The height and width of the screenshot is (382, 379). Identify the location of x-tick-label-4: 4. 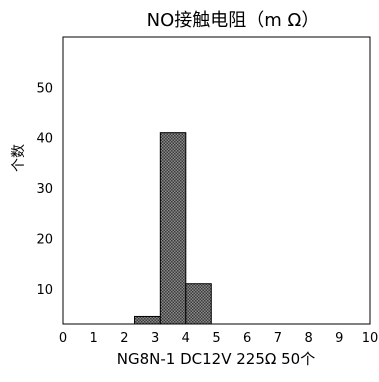
(186, 338).